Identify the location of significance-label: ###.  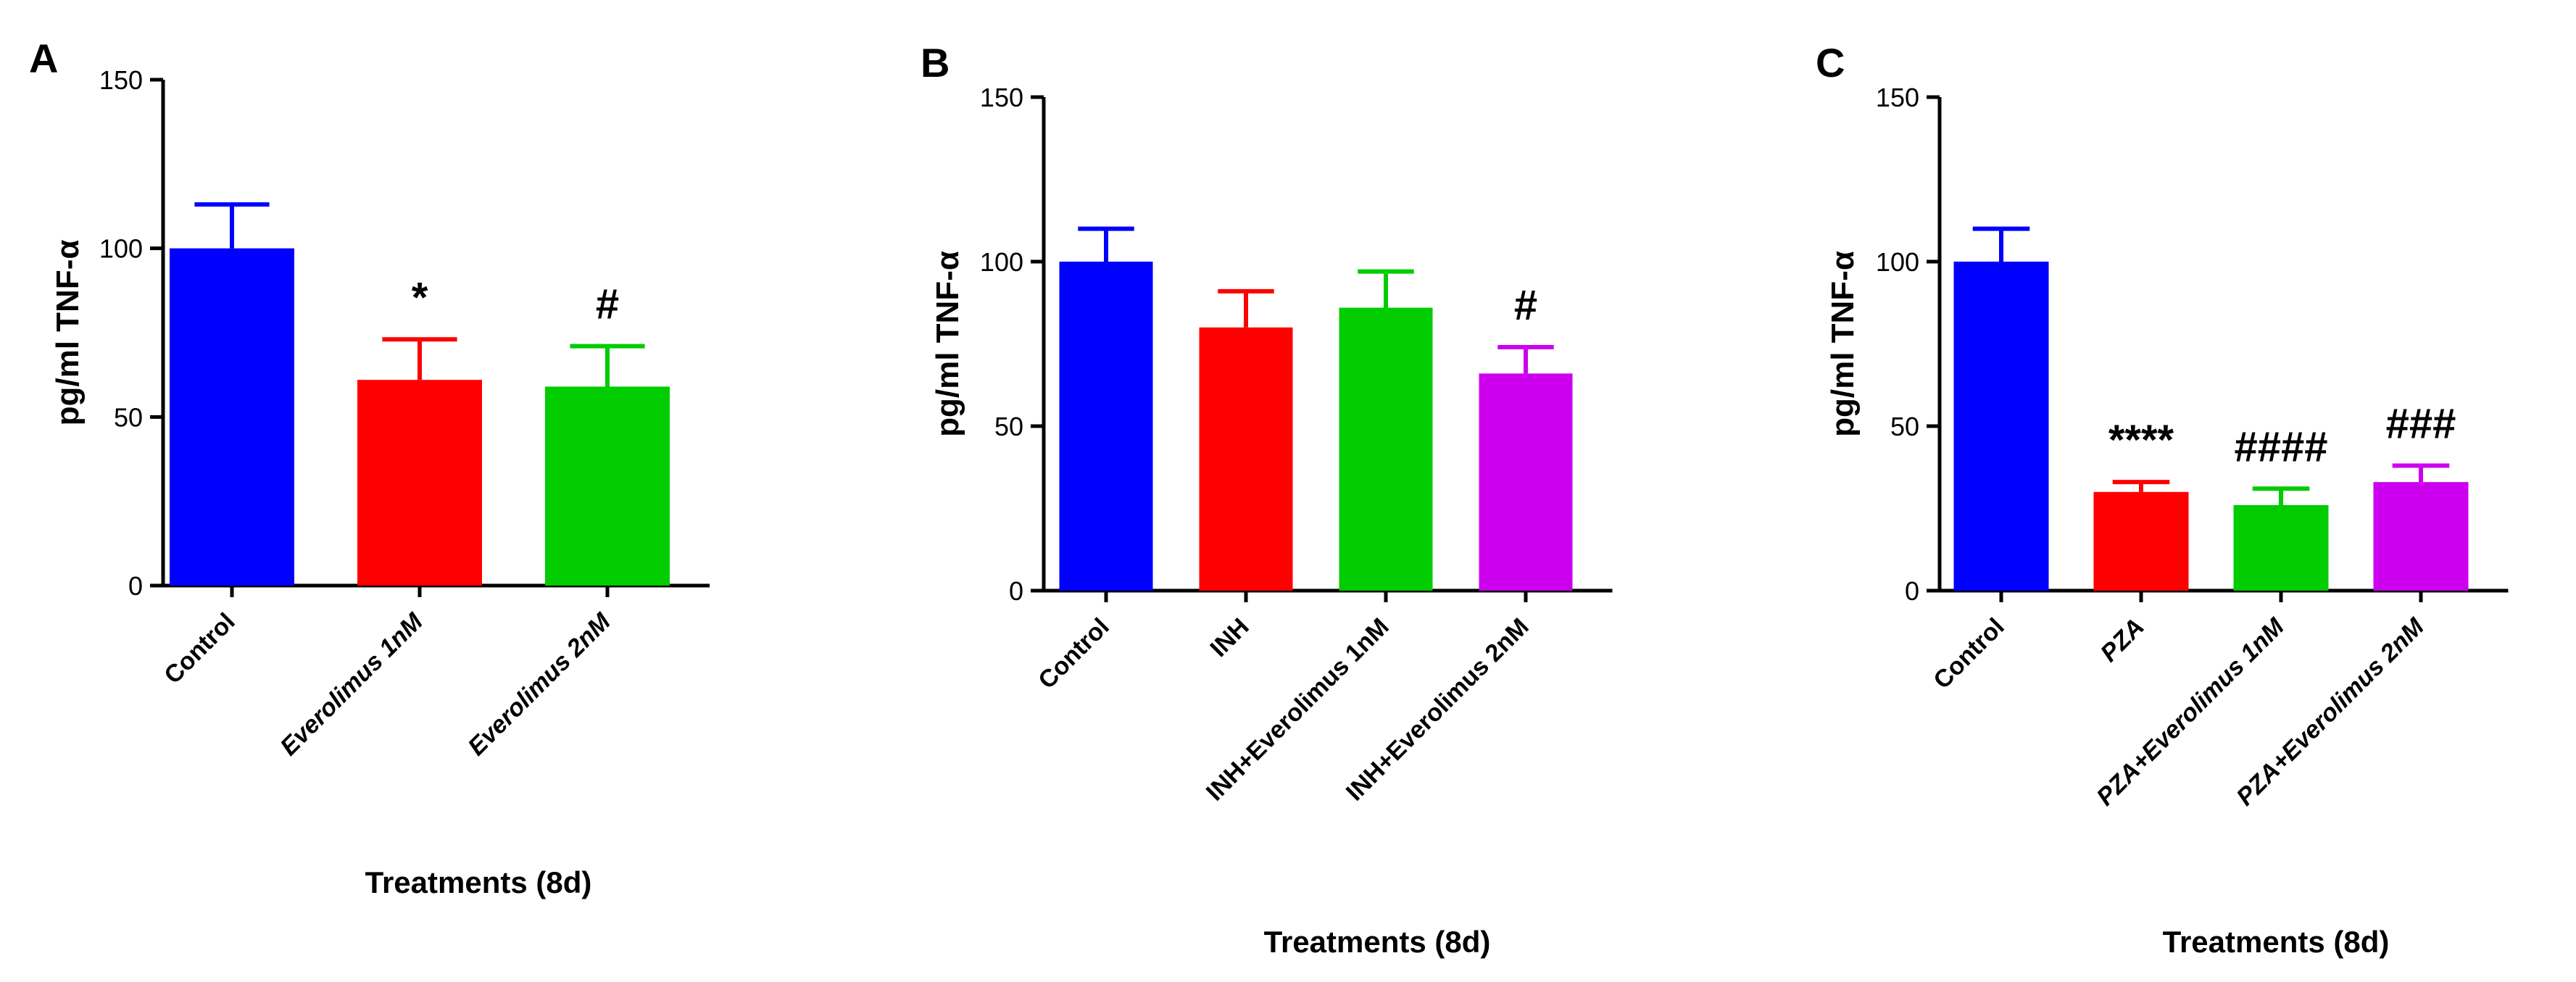
(2421, 423).